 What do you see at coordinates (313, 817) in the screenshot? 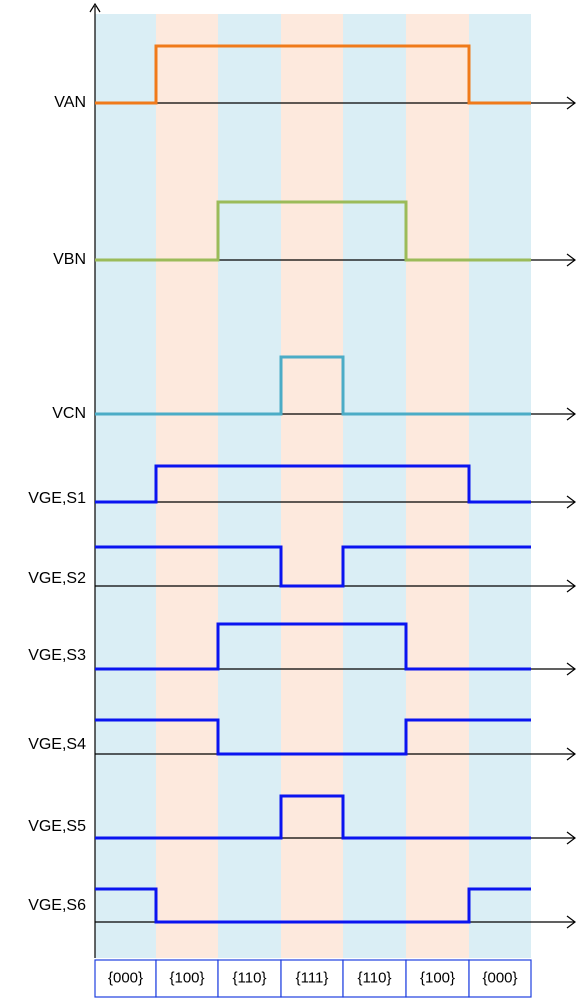
I see `waveform-vge-s5` at bounding box center [313, 817].